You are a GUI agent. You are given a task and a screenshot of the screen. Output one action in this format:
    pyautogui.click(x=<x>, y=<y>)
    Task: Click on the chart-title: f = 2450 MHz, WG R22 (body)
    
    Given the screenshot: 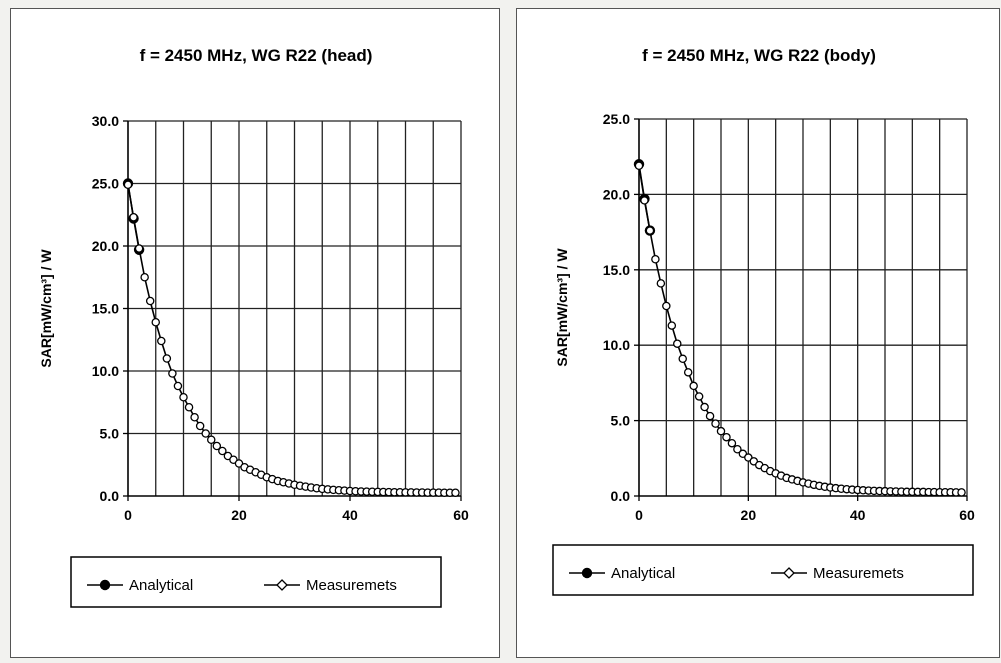 What is the action you would take?
    pyautogui.click(x=759, y=55)
    